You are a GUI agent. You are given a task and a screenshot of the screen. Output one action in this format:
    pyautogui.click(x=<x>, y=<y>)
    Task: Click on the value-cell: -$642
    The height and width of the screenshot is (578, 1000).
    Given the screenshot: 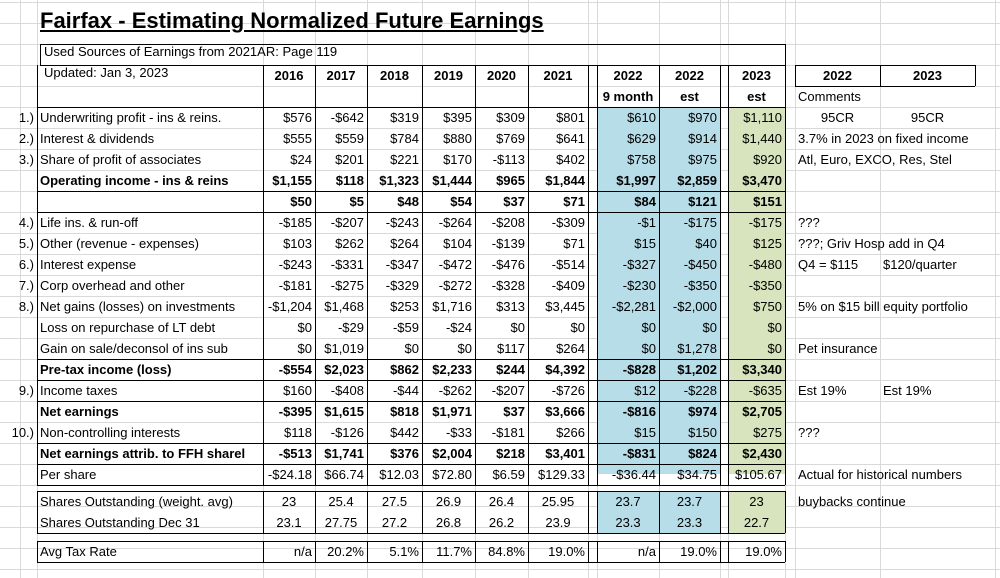 What is the action you would take?
    pyautogui.click(x=347, y=117)
    